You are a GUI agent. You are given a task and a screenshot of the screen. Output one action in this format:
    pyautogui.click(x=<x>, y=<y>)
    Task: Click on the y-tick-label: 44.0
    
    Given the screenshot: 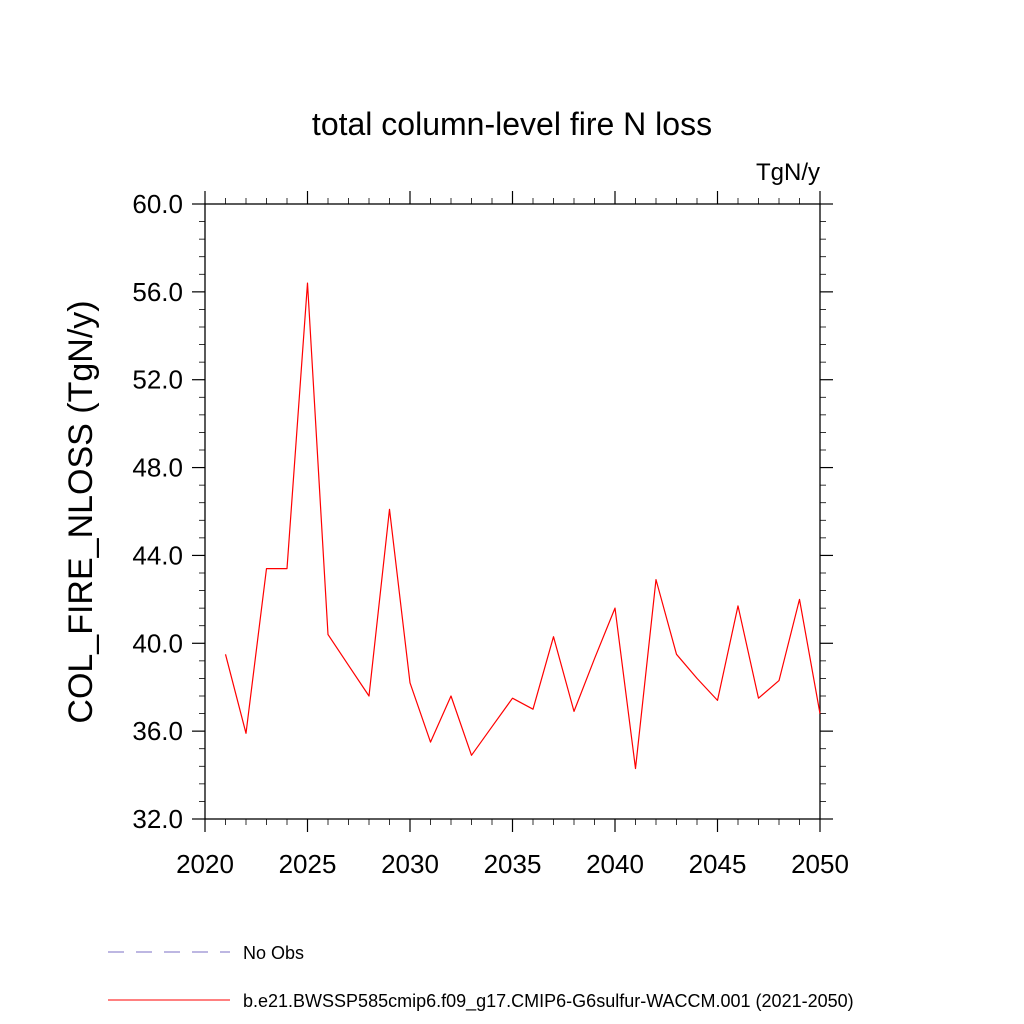 What is the action you would take?
    pyautogui.click(x=157, y=555)
    